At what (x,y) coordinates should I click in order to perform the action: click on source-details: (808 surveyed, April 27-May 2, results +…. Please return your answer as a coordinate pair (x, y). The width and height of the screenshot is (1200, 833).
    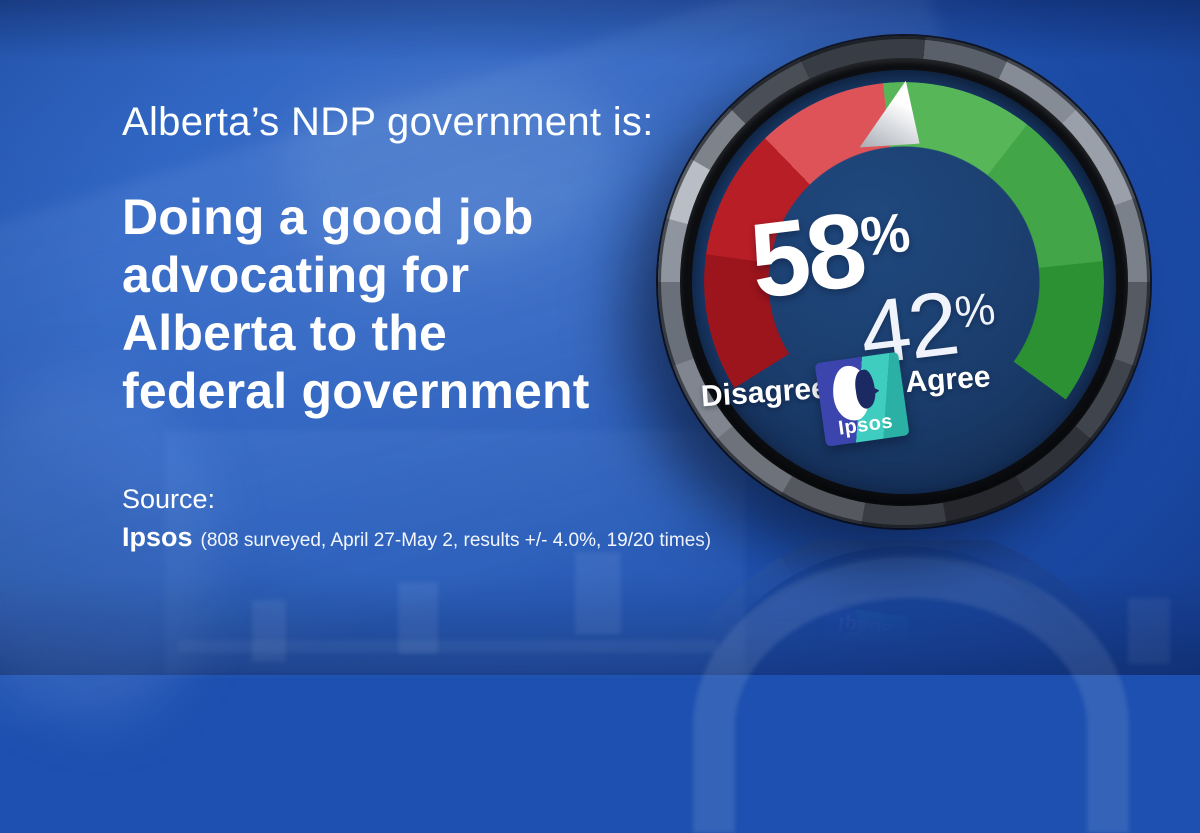
    Looking at the image, I should click on (456, 540).